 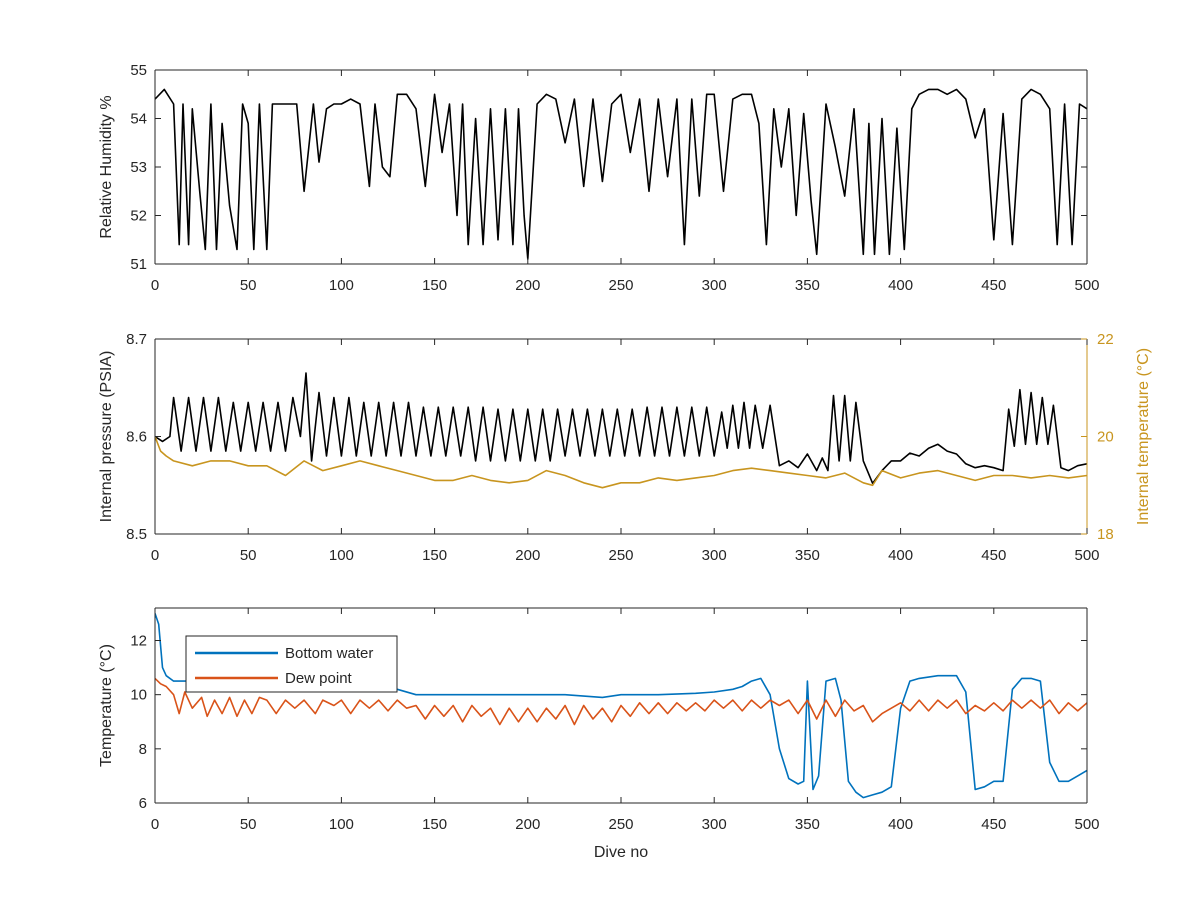 I want to click on legend-entry: Dew point, so click(x=319, y=678).